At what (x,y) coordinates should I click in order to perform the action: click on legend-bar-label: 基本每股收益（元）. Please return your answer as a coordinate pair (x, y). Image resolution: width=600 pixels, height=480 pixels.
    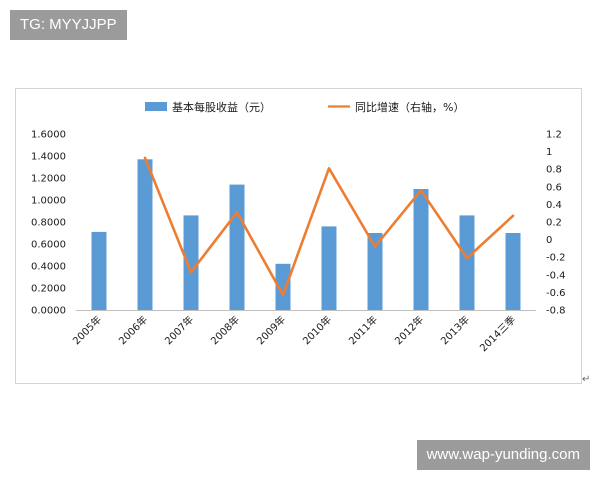
    Looking at the image, I should click on (221, 107).